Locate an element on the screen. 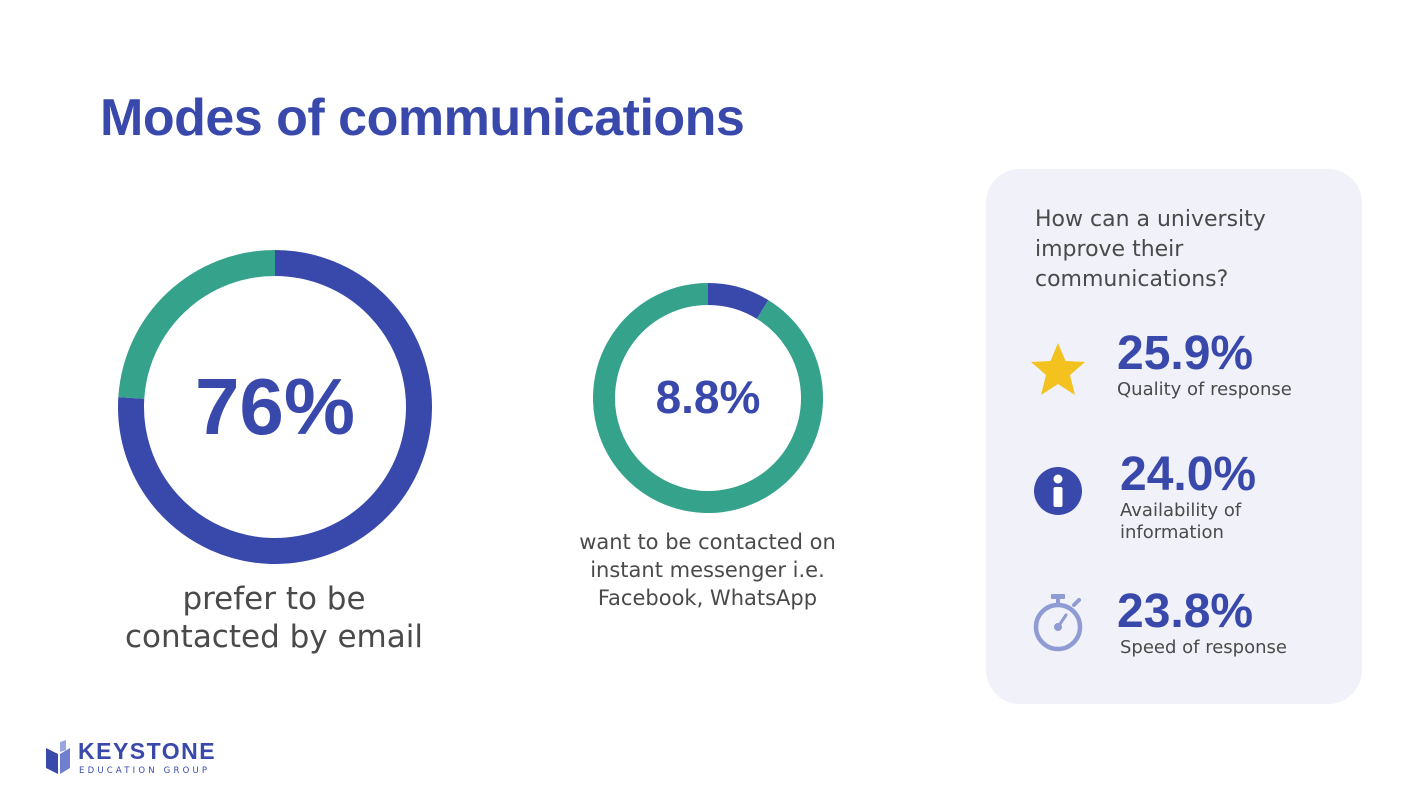  logo-name: KEYSTONE is located at coordinates (147, 751).